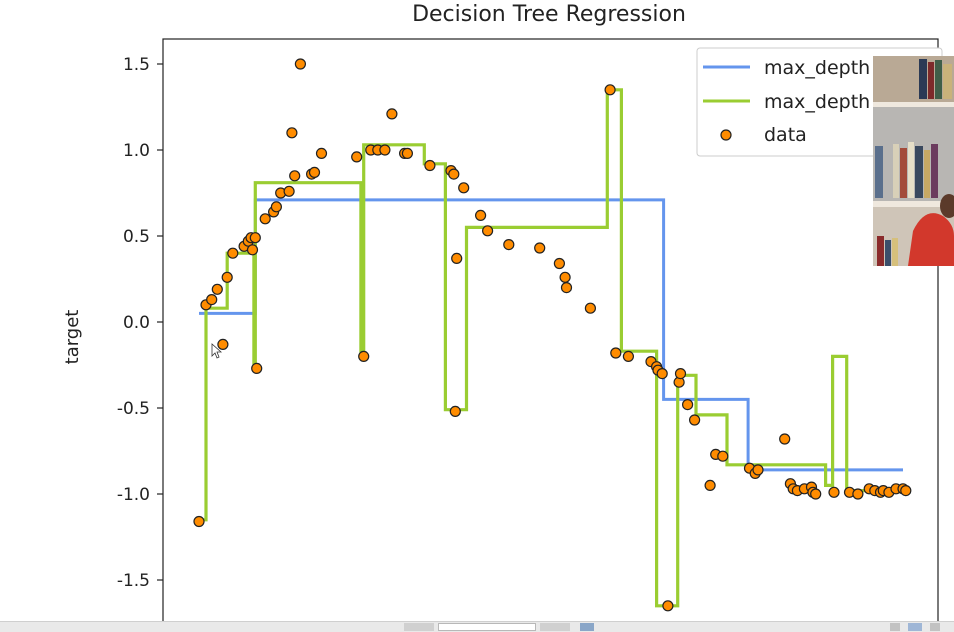 This screenshot has width=954, height=632. I want to click on chart-title: Decision Tree Regression, so click(549, 14).